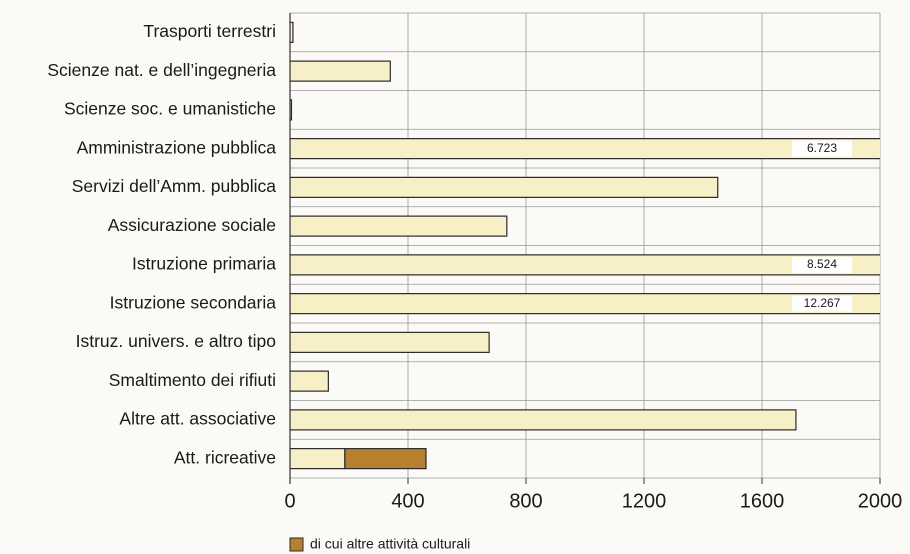 The width and height of the screenshot is (910, 554). Describe the element at coordinates (525, 501) in the screenshot. I see `x-tick-label: 800` at that location.